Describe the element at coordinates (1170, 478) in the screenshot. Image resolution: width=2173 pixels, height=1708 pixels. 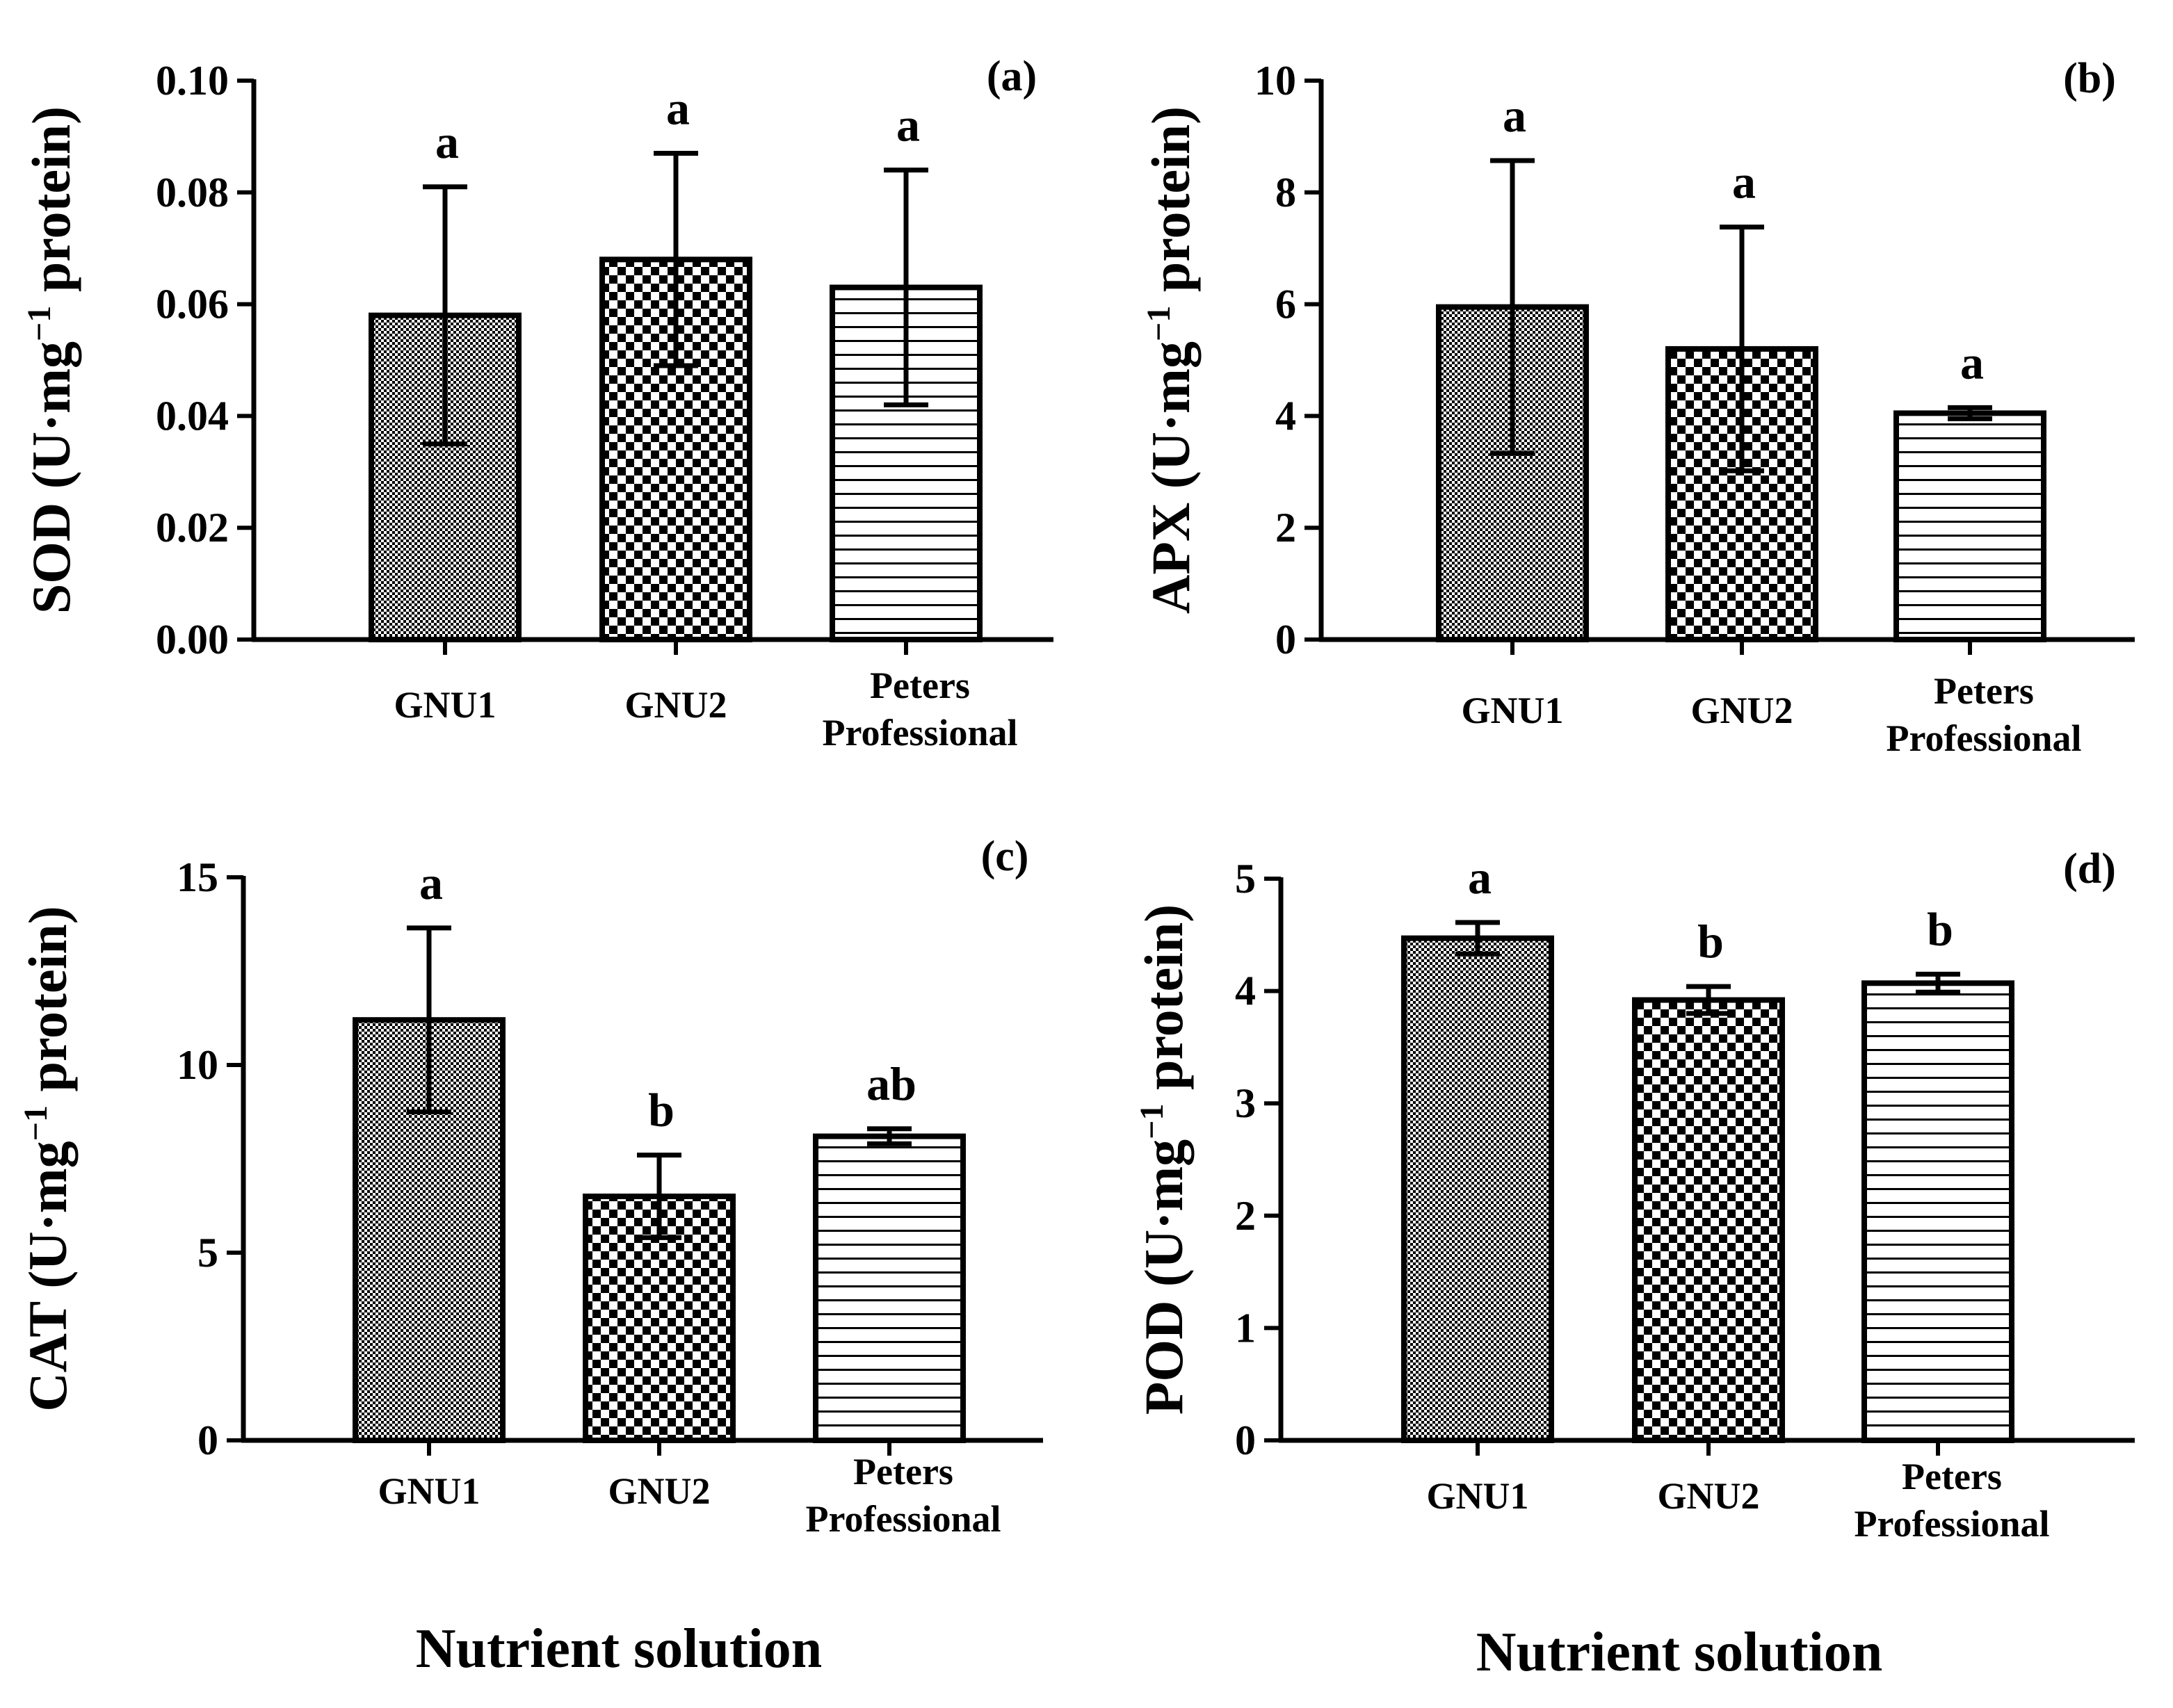
I see `y-axis-title-main: APX (U·mg` at that location.